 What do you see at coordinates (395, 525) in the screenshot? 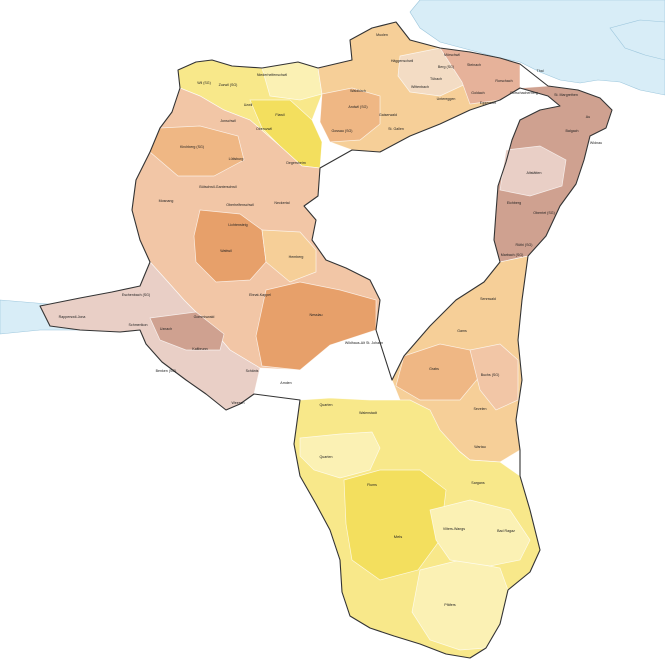
I see `region-mels` at bounding box center [395, 525].